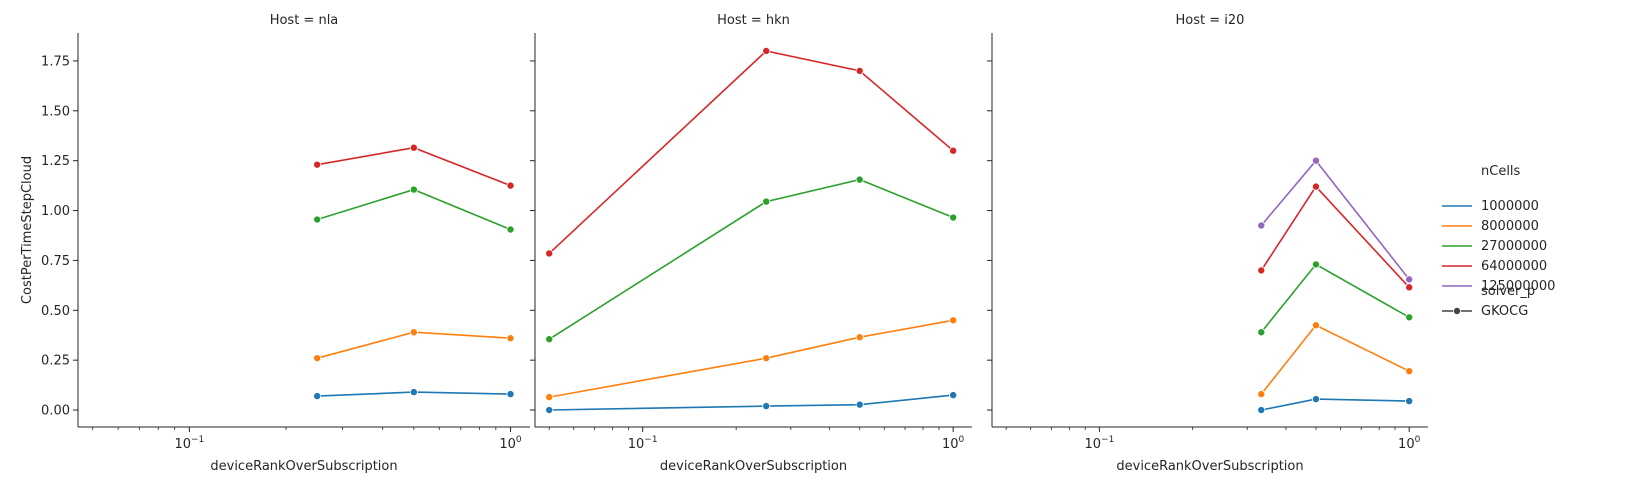 This screenshot has height=500, width=1628. What do you see at coordinates (1510, 226) in the screenshot?
I see `legend-label-8000000: 8000000` at bounding box center [1510, 226].